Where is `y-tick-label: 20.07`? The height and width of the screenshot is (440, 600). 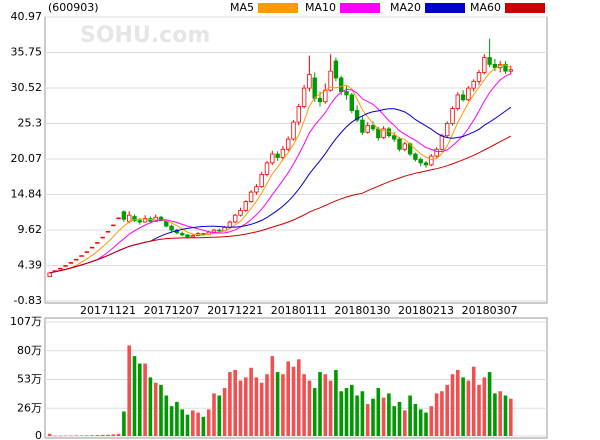
y-tick-label: 20.07 is located at coordinates (27, 158).